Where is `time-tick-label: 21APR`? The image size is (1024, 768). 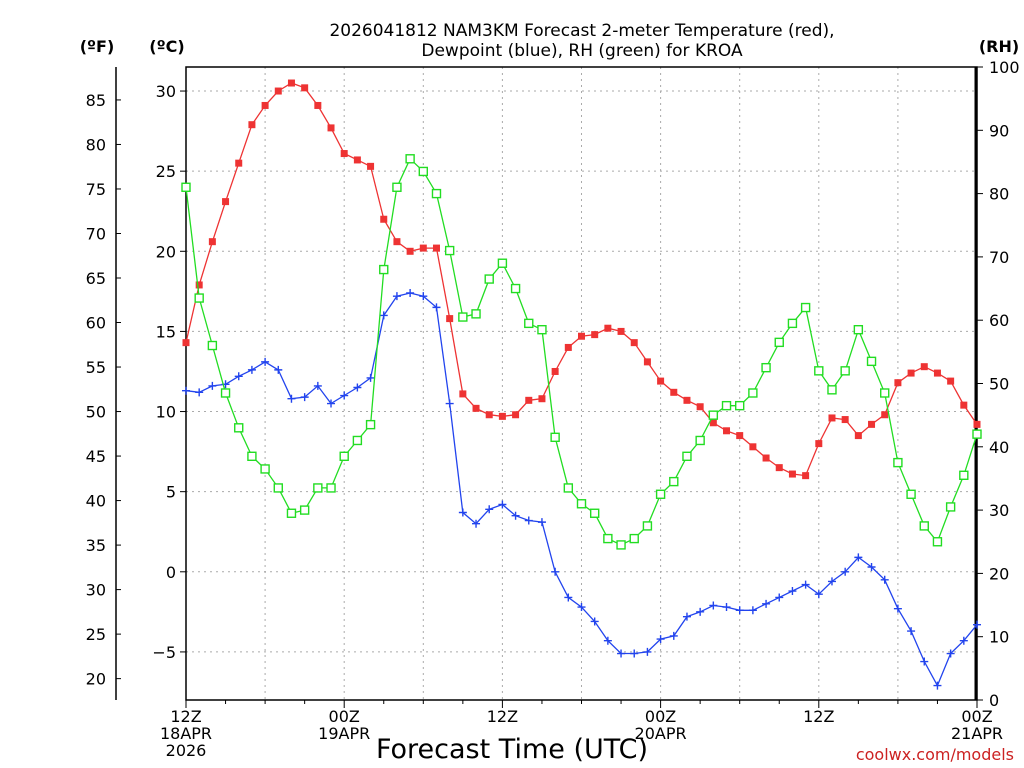 time-tick-label: 21APR is located at coordinates (977, 733).